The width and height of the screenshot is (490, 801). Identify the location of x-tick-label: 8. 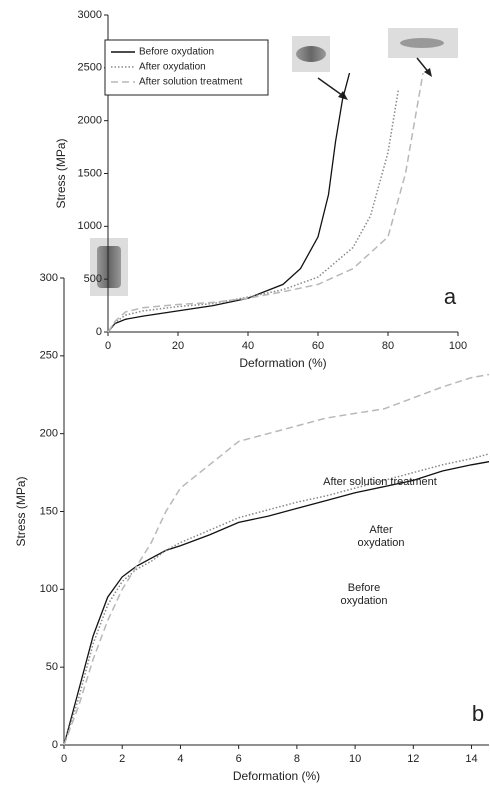
(297, 759).